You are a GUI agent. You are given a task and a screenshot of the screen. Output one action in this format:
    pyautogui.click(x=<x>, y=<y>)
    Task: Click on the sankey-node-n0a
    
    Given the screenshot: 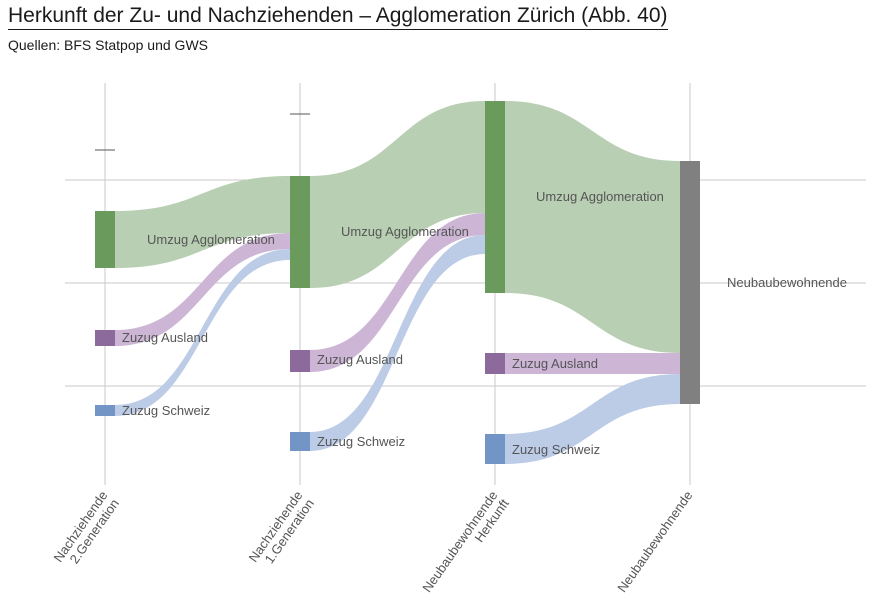 What is the action you would take?
    pyautogui.click(x=105, y=239)
    